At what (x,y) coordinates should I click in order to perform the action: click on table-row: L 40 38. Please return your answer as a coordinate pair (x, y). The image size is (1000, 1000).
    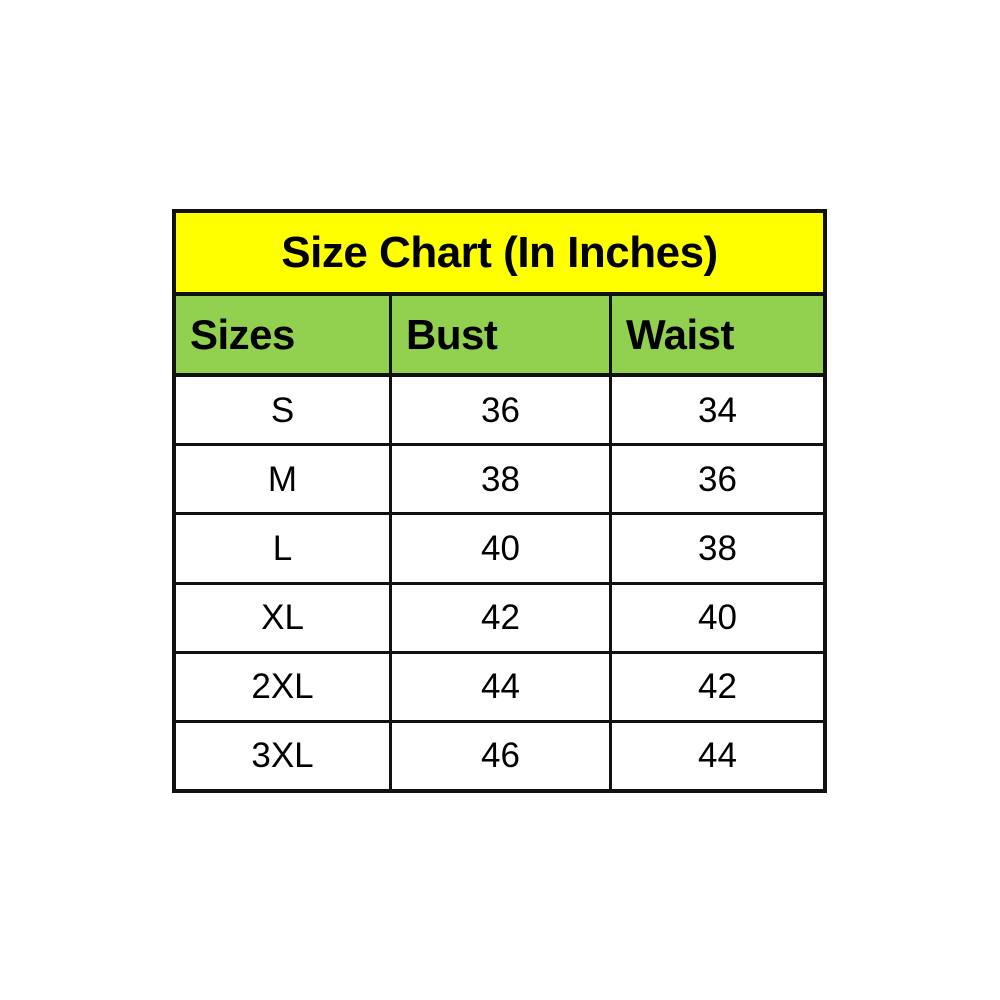
    Looking at the image, I should click on (499, 550).